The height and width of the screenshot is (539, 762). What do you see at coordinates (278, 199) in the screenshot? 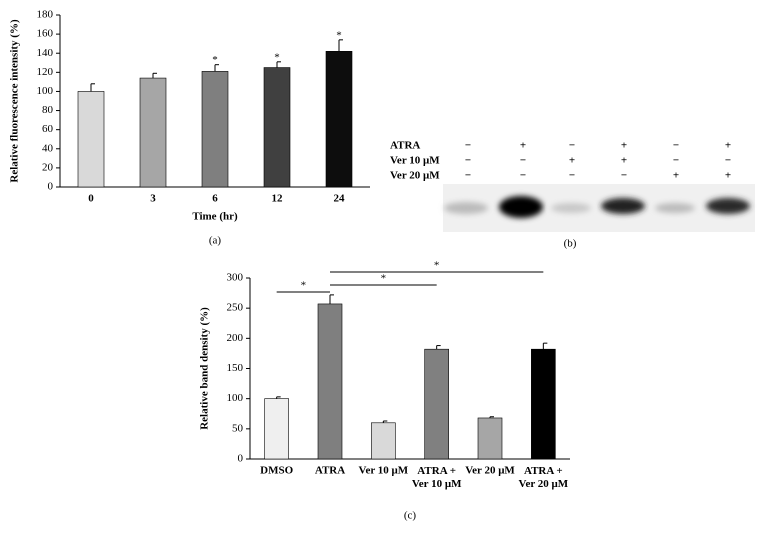
I see `x-tick-label: 12` at bounding box center [278, 199].